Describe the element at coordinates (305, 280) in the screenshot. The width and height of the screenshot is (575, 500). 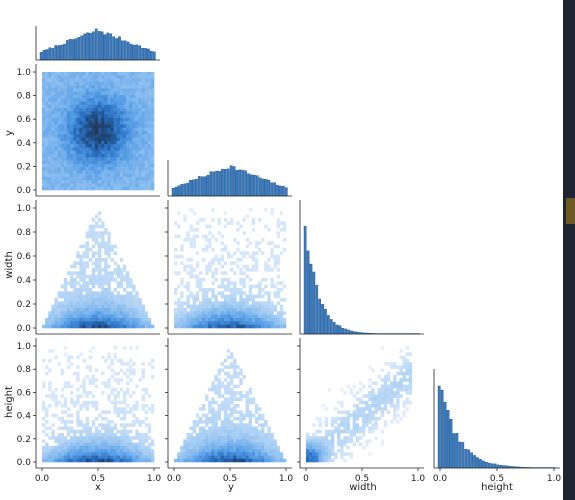
I see `histogram-bar-width` at that location.